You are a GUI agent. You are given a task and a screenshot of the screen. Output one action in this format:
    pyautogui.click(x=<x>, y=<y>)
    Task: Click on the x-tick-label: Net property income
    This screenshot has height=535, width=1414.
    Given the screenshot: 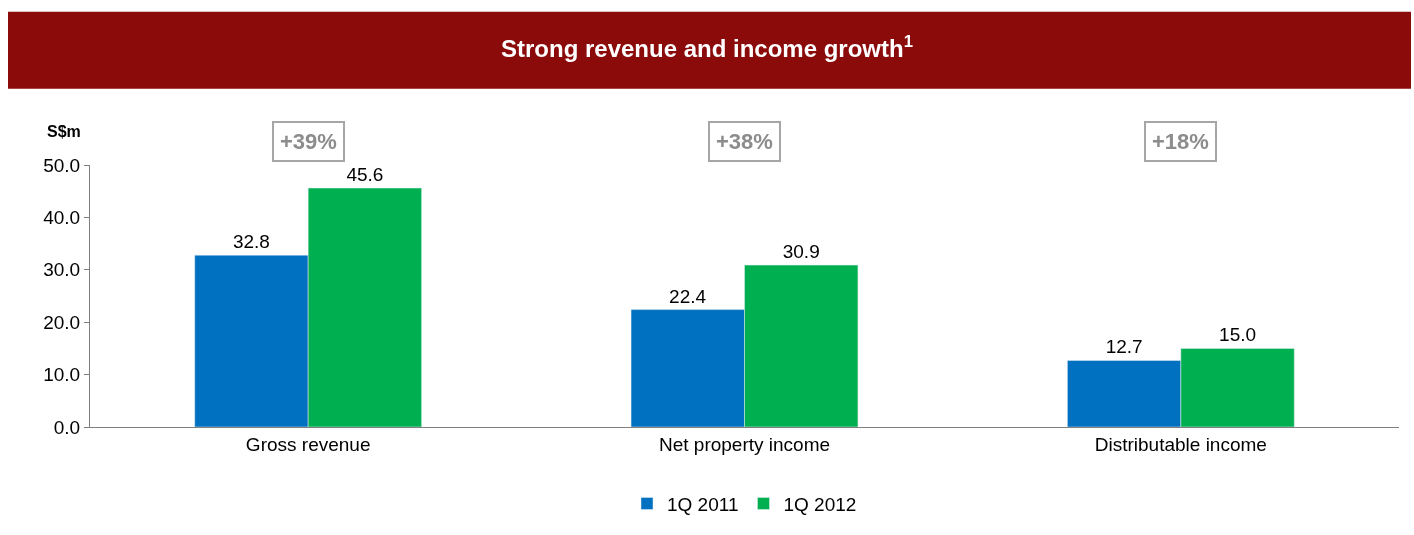 What is the action you would take?
    pyautogui.click(x=744, y=444)
    